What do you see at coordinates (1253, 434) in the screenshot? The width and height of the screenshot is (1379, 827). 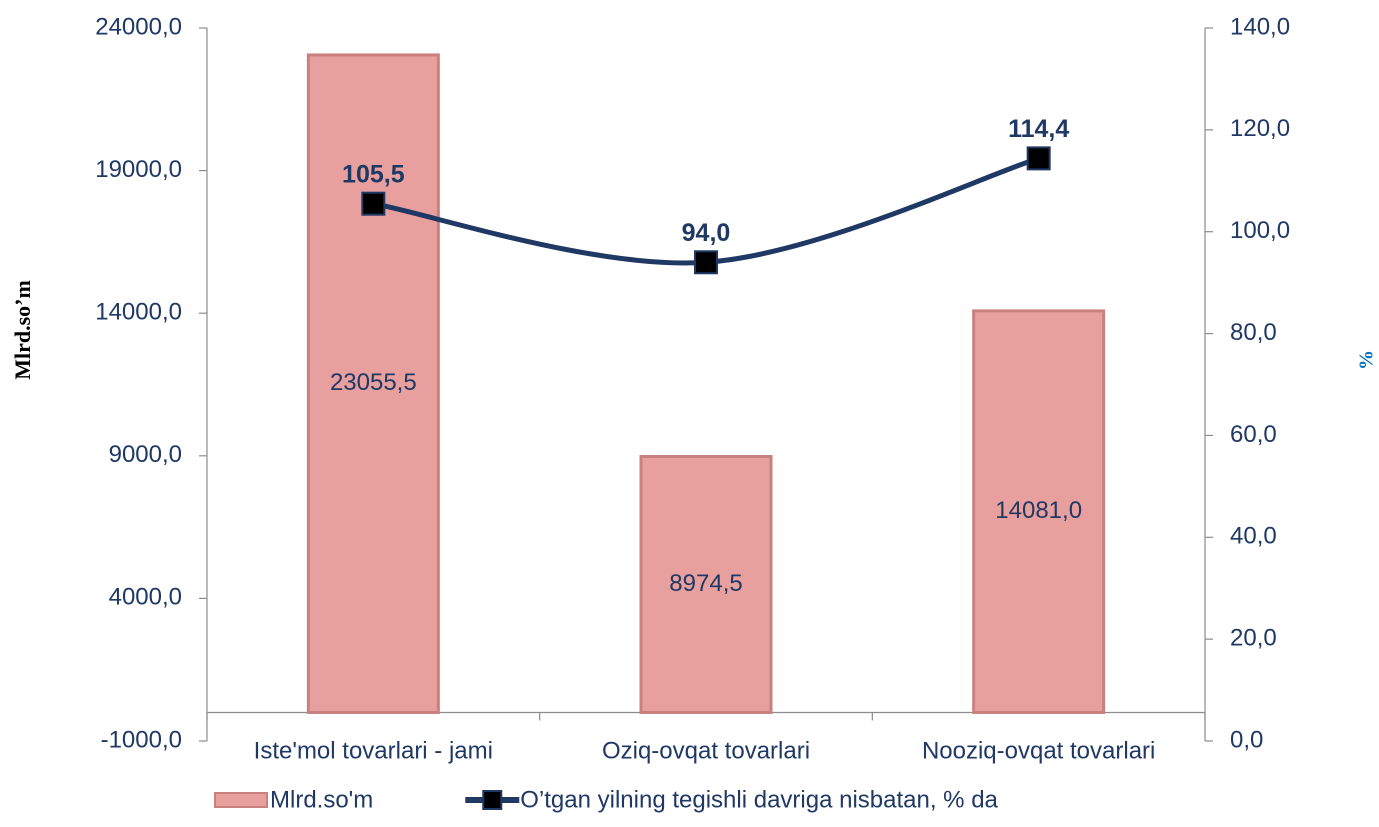 I see `y2-tick-label: 60,0` at bounding box center [1253, 434].